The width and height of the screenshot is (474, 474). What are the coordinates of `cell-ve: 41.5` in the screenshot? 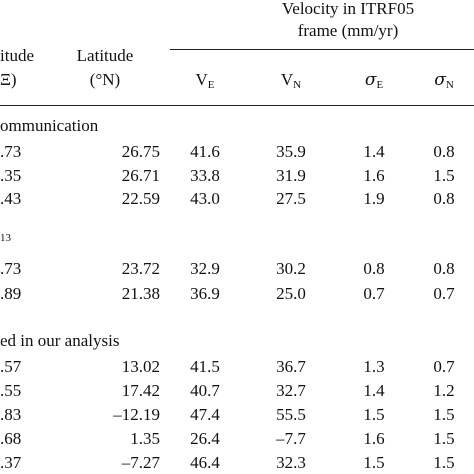 It's located at (205, 366).